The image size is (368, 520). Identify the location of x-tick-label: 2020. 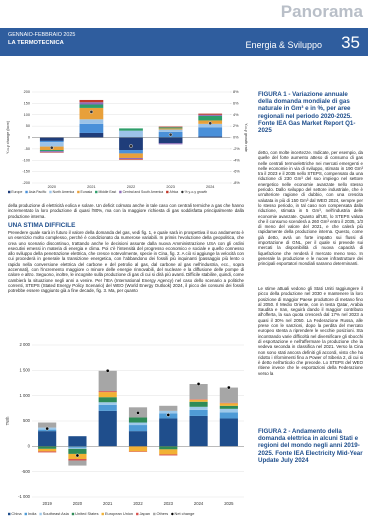
(78, 503).